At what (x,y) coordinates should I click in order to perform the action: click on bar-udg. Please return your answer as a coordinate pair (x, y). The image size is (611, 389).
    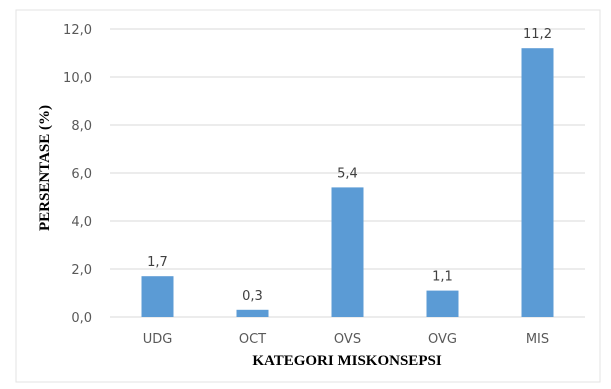
    Looking at the image, I should click on (157, 296).